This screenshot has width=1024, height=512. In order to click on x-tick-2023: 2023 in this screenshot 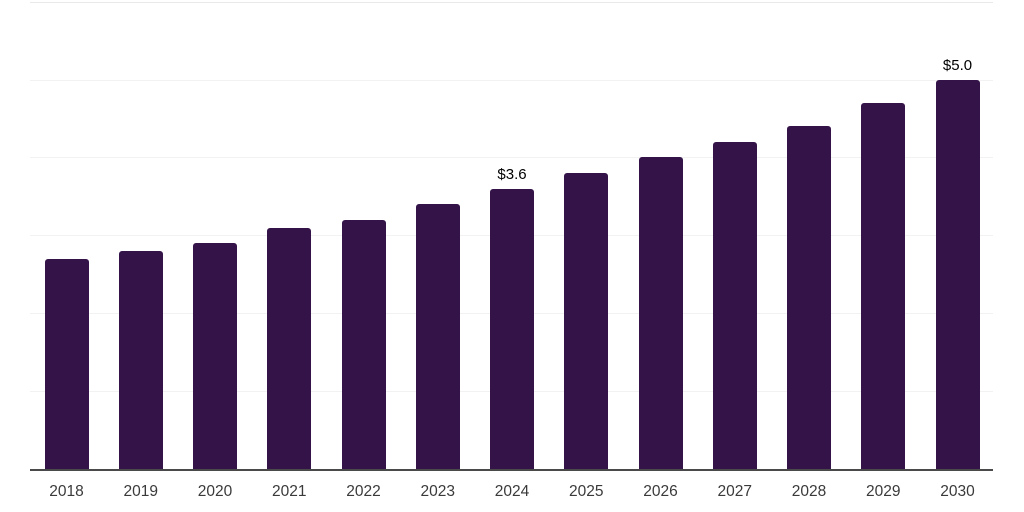, I will do `click(437, 491)`.